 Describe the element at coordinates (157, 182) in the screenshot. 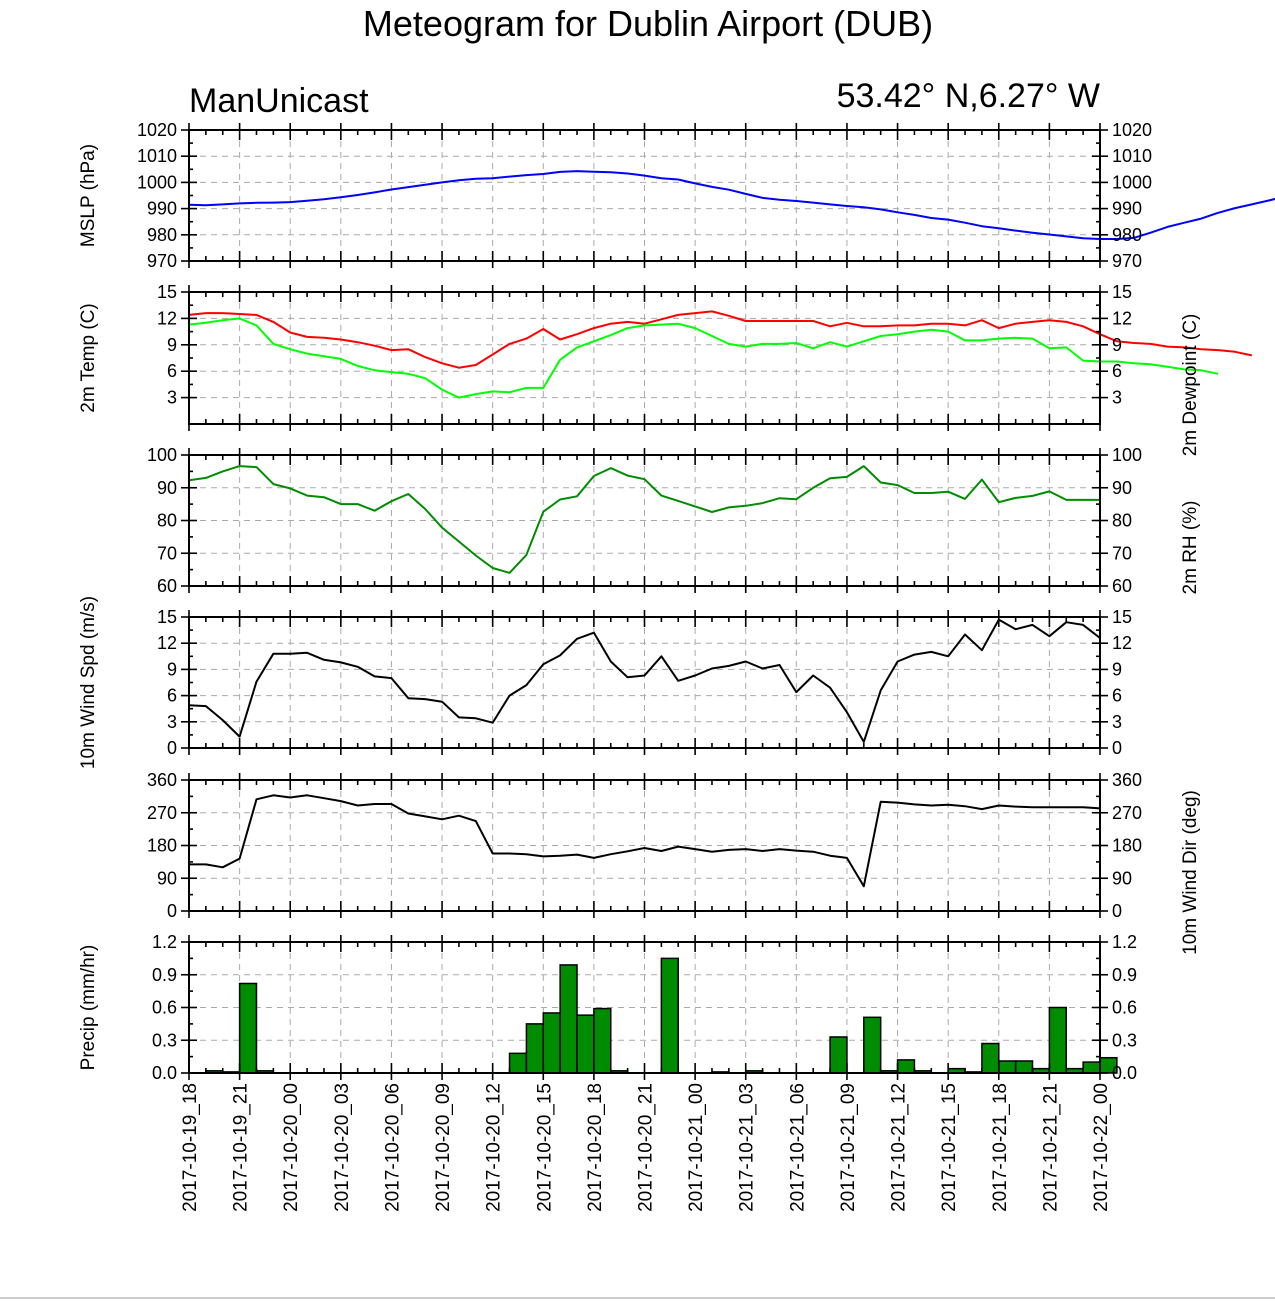

I see `y-tick-label-left: 1000` at that location.